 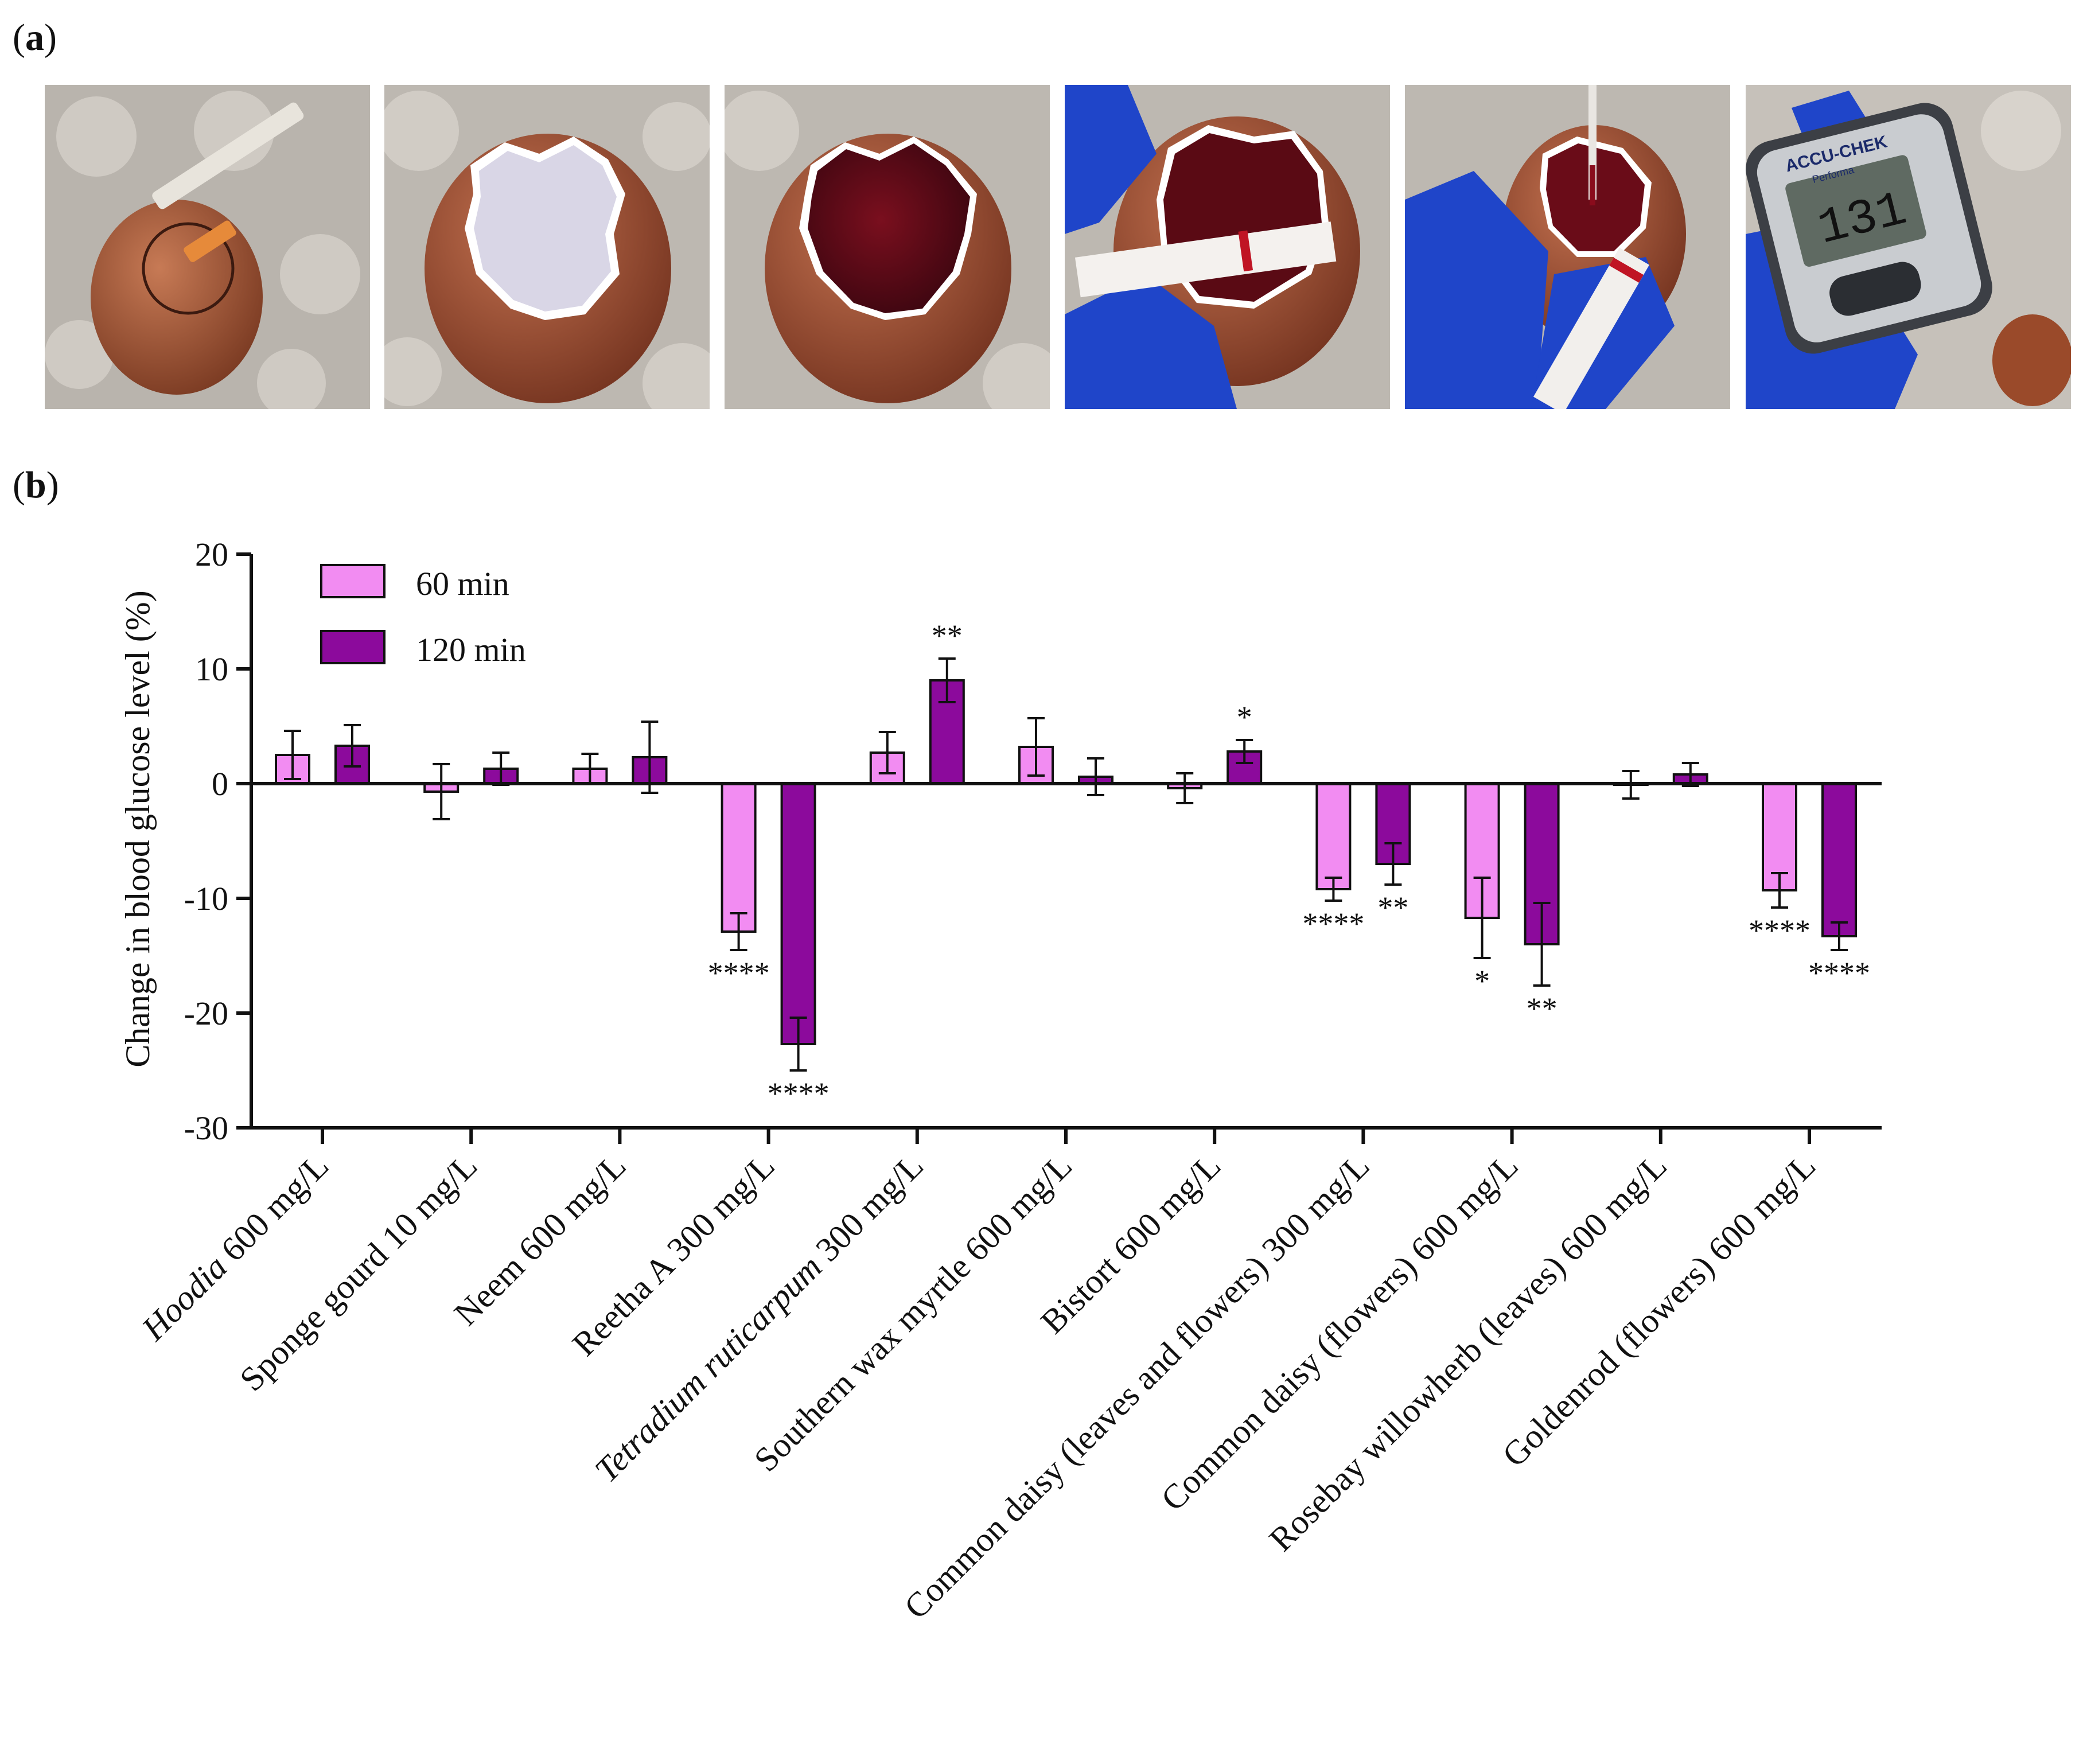 I want to click on category-label-part: Sponge gourd 10 mg/L, so click(x=358, y=1273).